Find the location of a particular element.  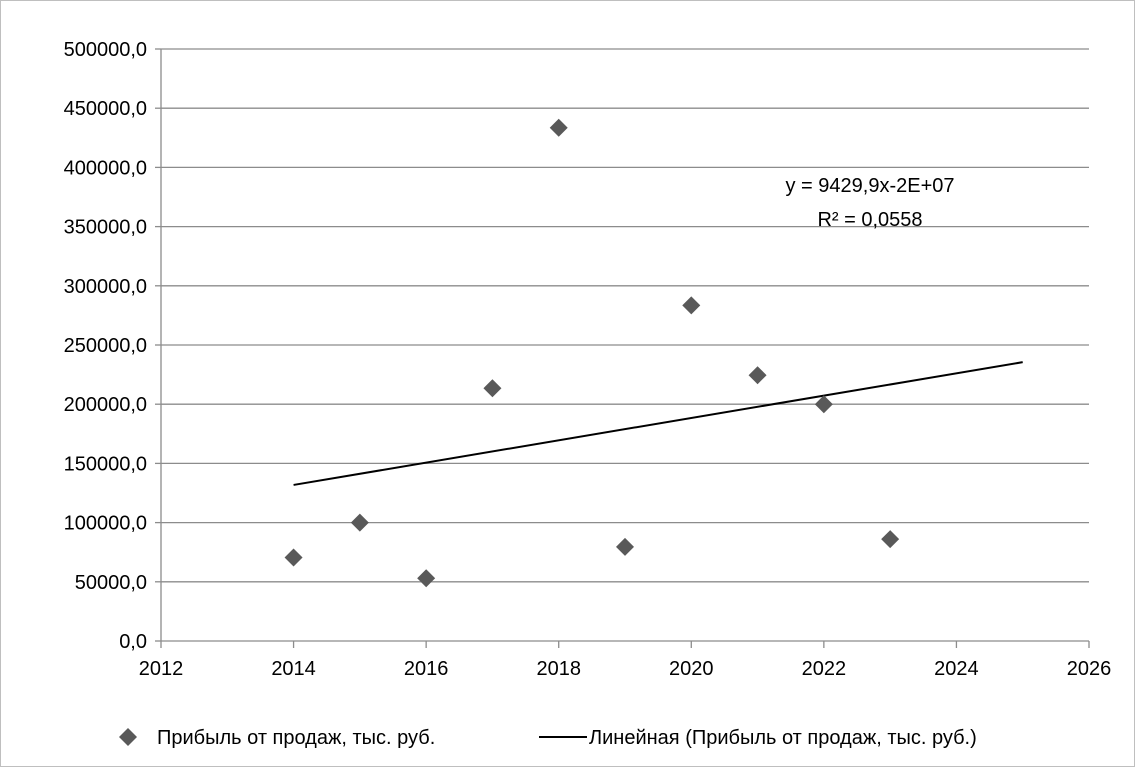

trendline is located at coordinates (658, 423).